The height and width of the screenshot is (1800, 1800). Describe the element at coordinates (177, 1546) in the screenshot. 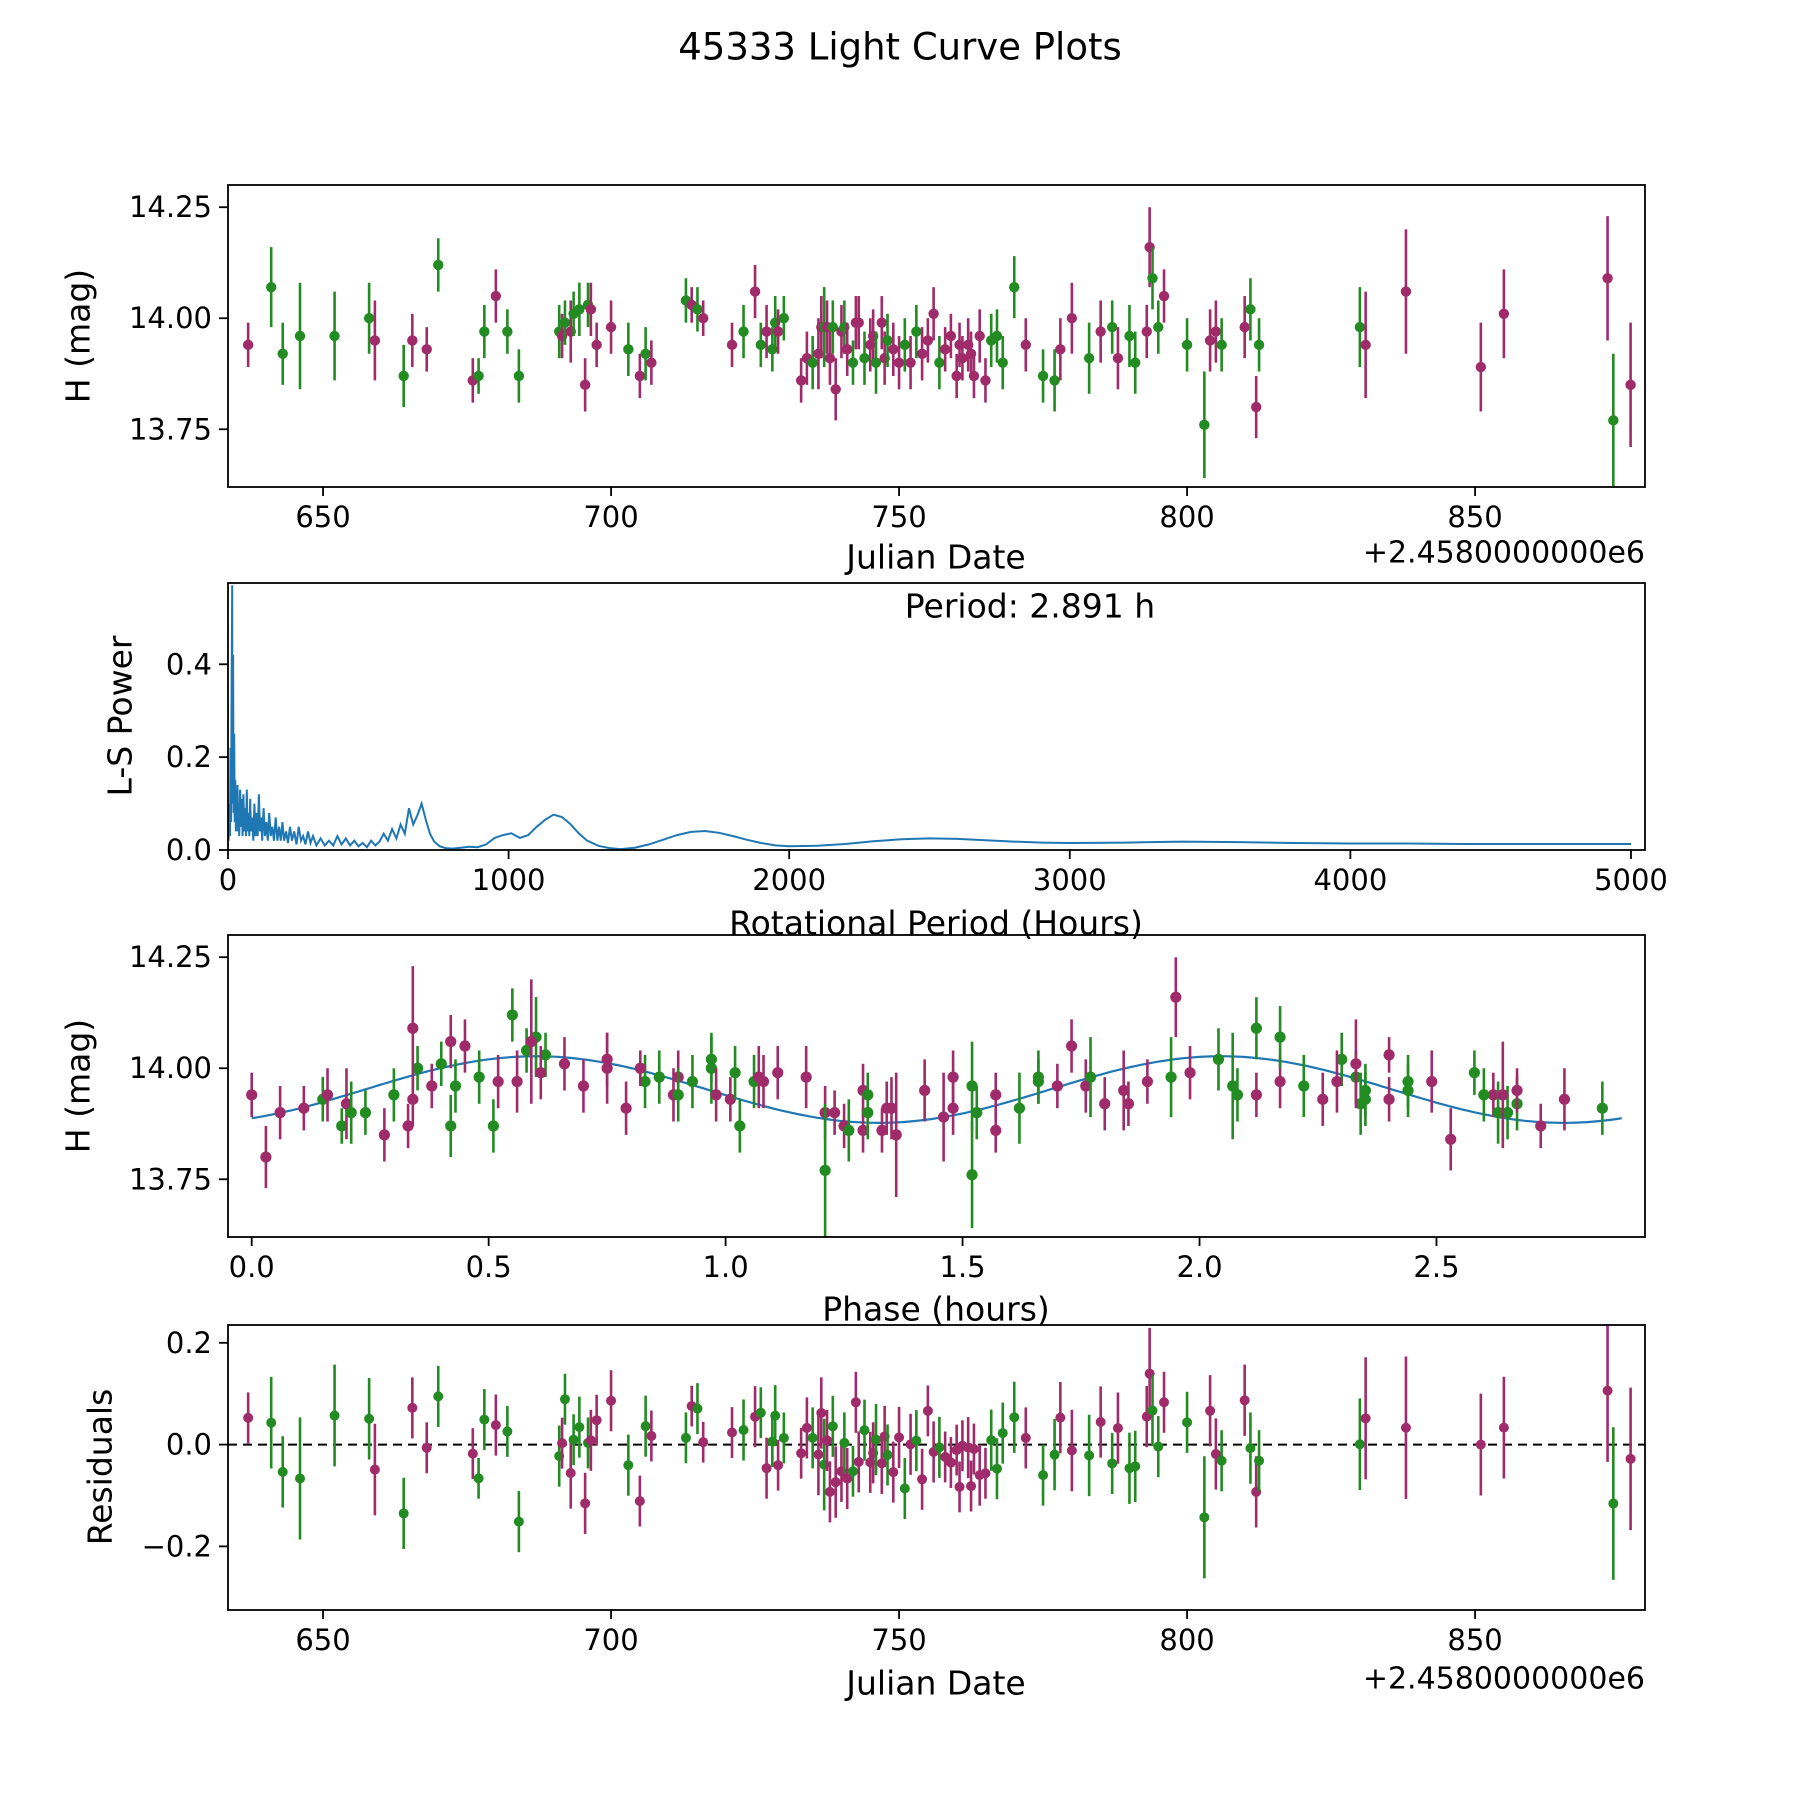

I see `svg-text: −0.2` at that location.